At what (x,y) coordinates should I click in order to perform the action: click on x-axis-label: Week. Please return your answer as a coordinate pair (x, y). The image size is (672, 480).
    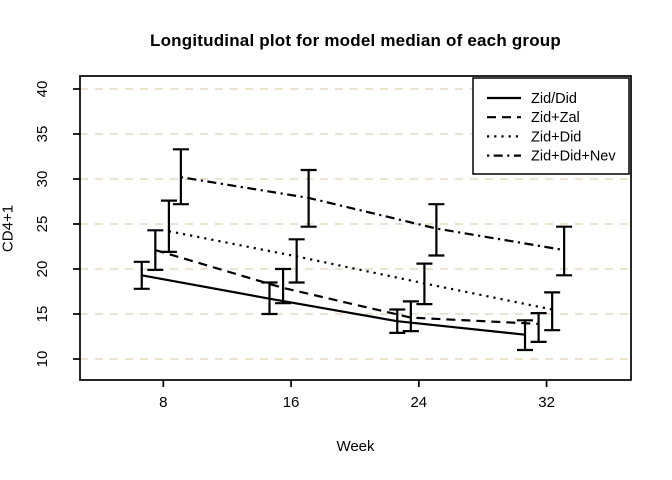
    Looking at the image, I should click on (355, 446).